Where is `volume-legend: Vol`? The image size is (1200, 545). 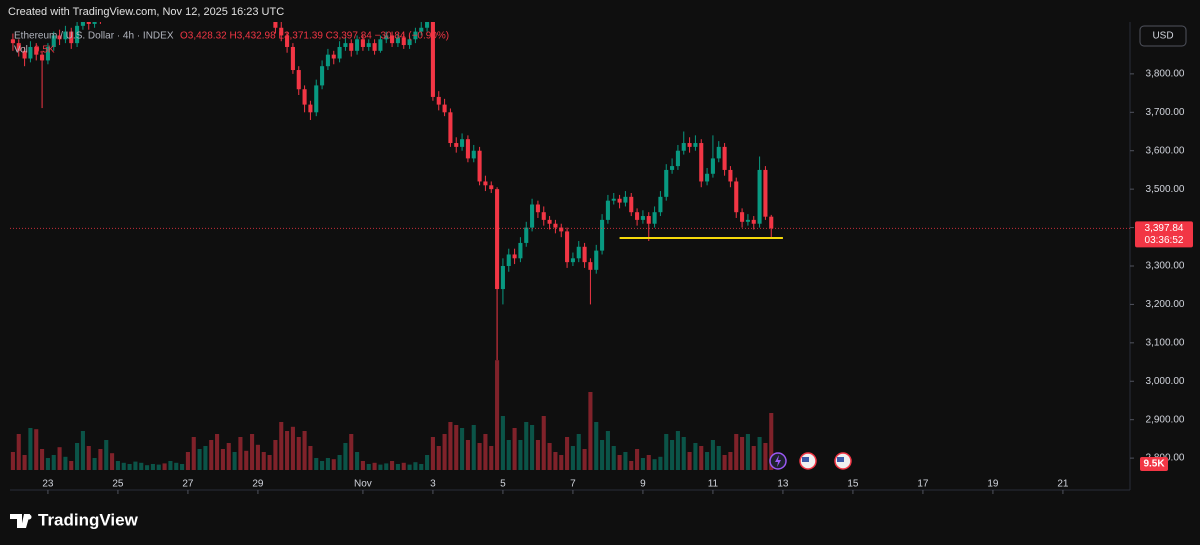 volume-legend: Vol is located at coordinates (21, 50).